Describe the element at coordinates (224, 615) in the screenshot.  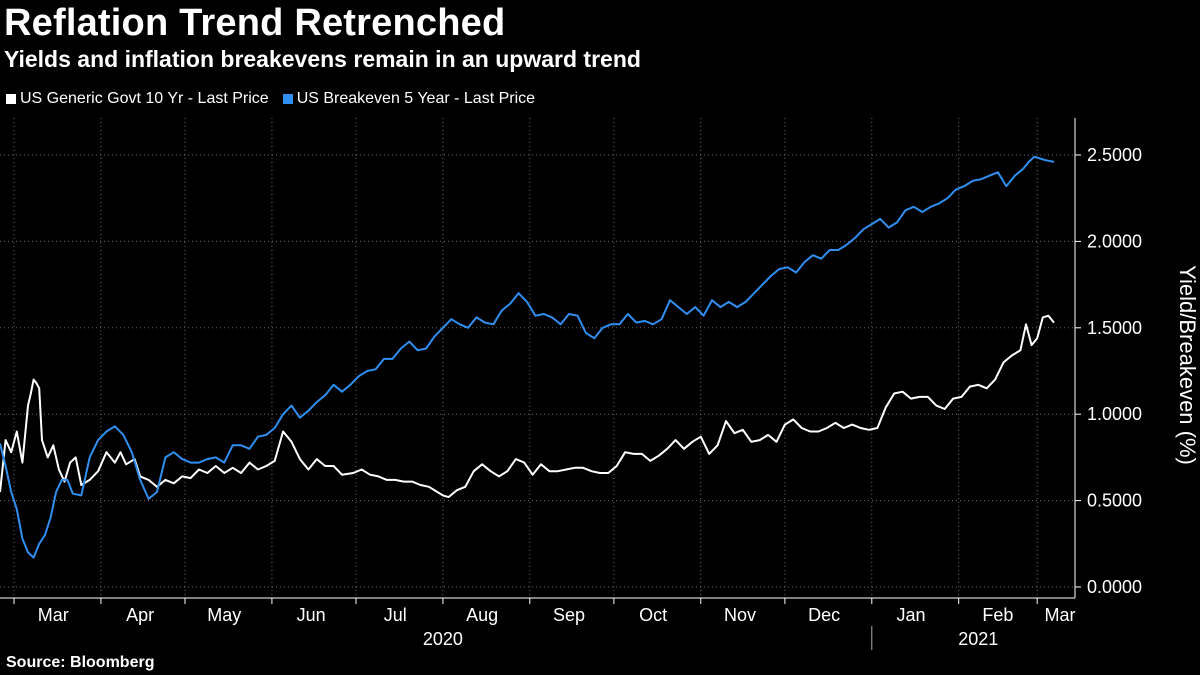
I see `x-tick-label: May` at that location.